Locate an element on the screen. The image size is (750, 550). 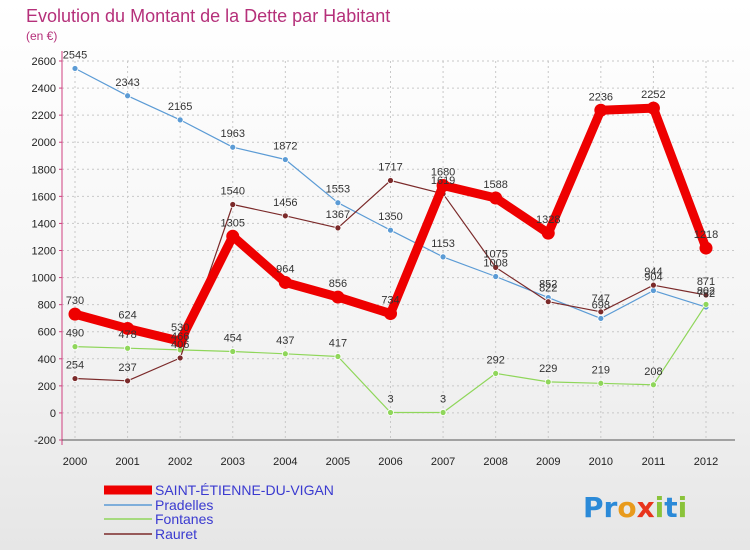
logo-letter: P is located at coordinates (593, 507).